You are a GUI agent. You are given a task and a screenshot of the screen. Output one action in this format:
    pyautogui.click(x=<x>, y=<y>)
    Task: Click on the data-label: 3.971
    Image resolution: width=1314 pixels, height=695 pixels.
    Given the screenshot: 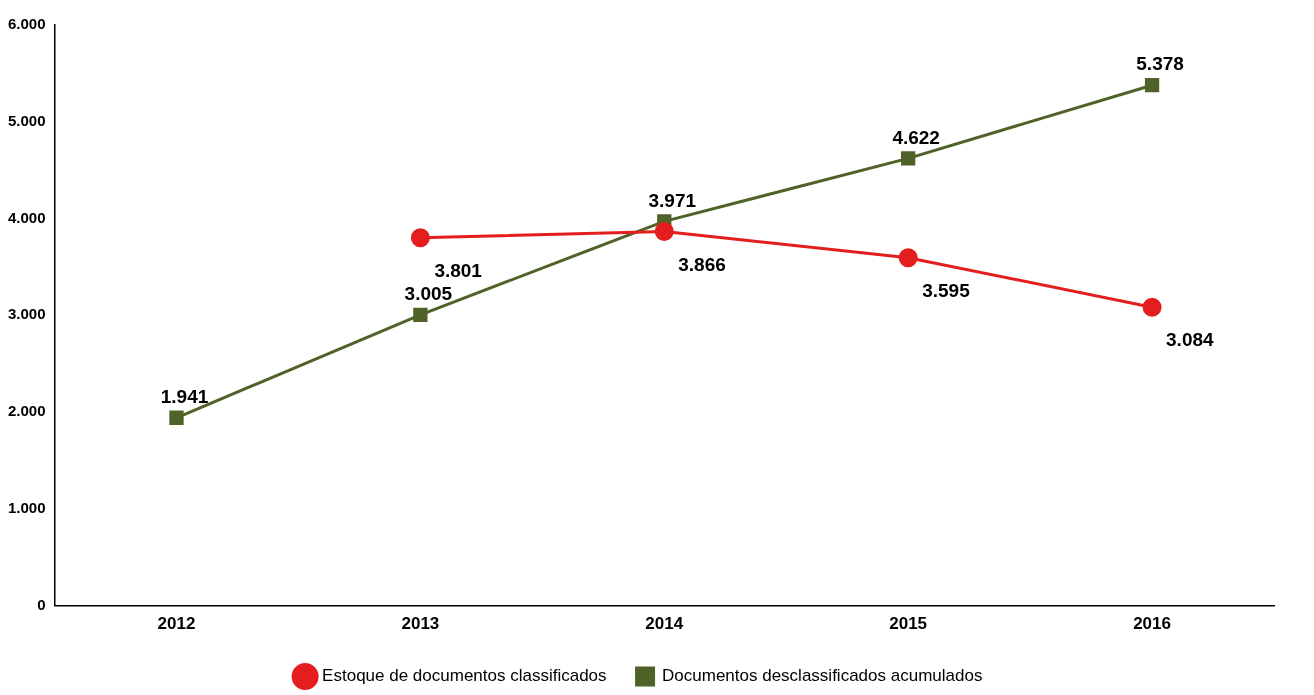 What is the action you would take?
    pyautogui.click(x=672, y=200)
    